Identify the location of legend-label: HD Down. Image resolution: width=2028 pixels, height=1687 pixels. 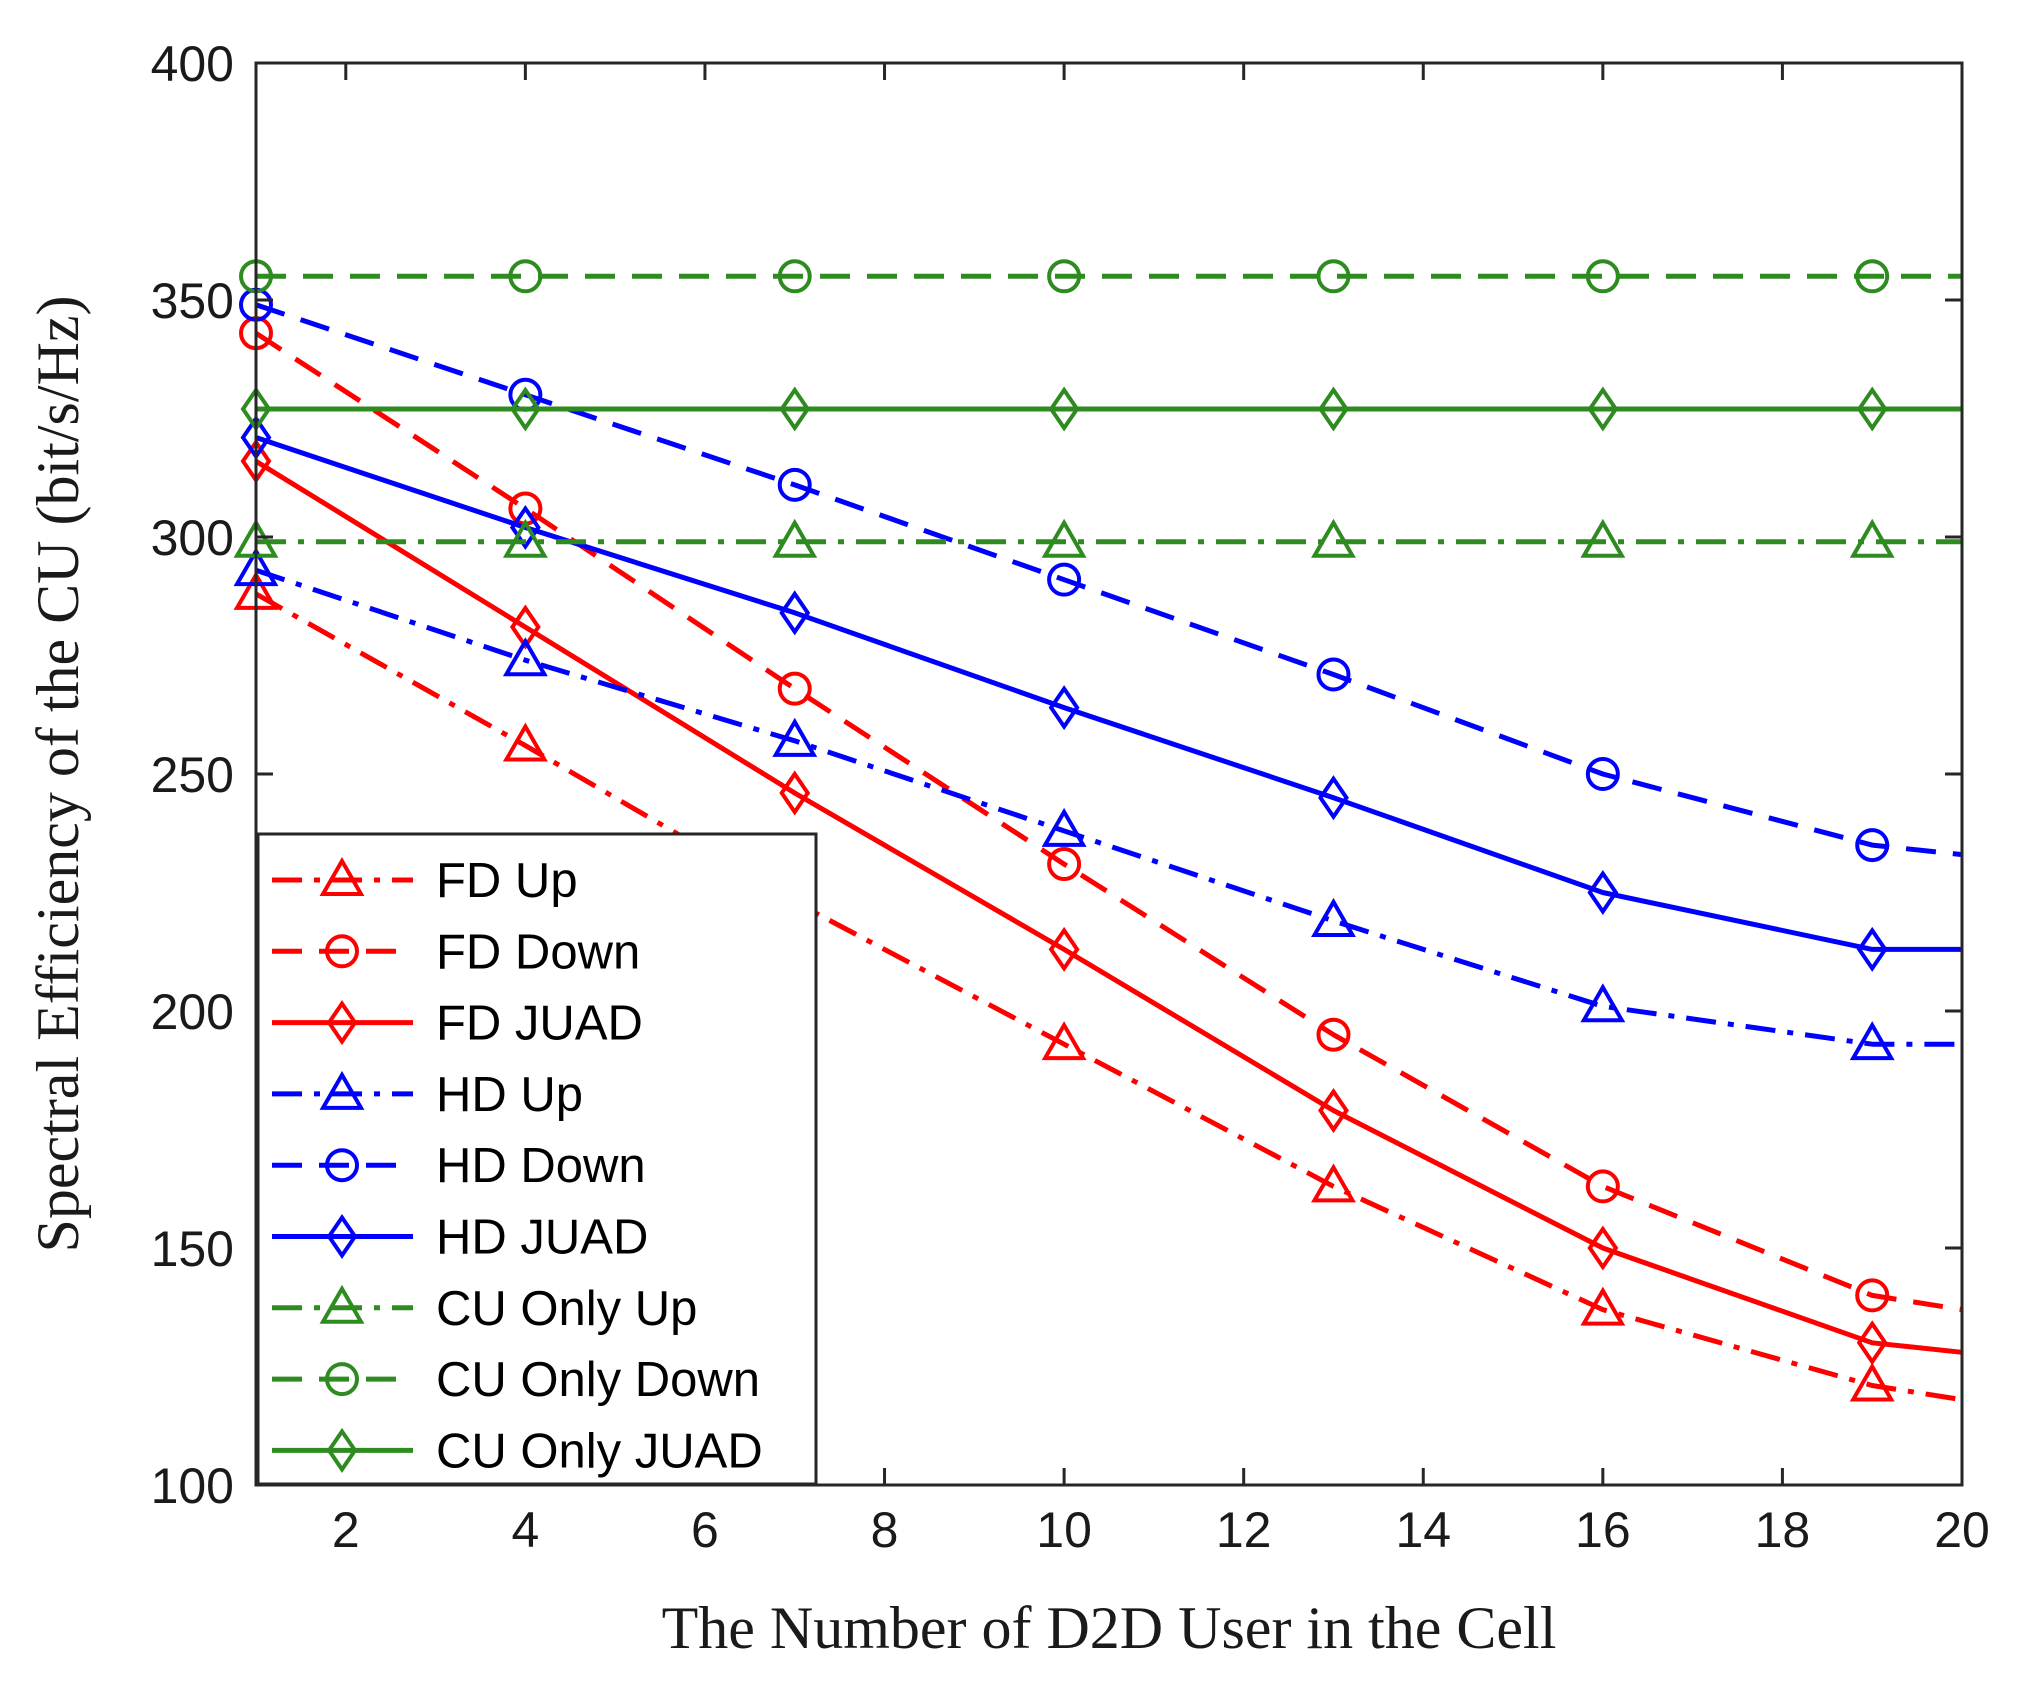
(541, 1166).